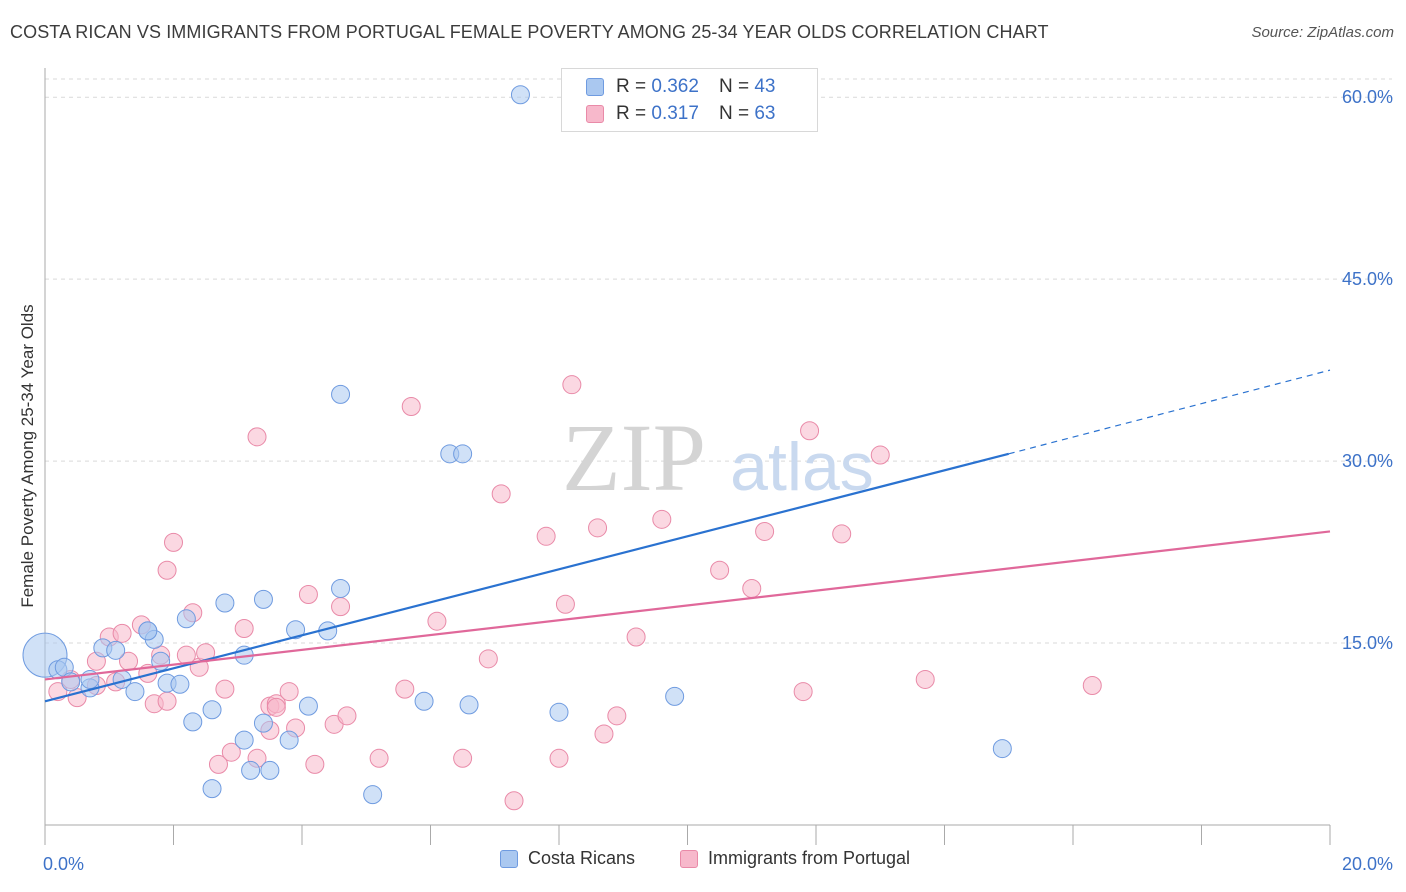 This screenshot has width=1406, height=892. What do you see at coordinates (27, 456) in the screenshot?
I see `y-axis-label: Female Poverty Among 25-34 Year Olds` at bounding box center [27, 456].